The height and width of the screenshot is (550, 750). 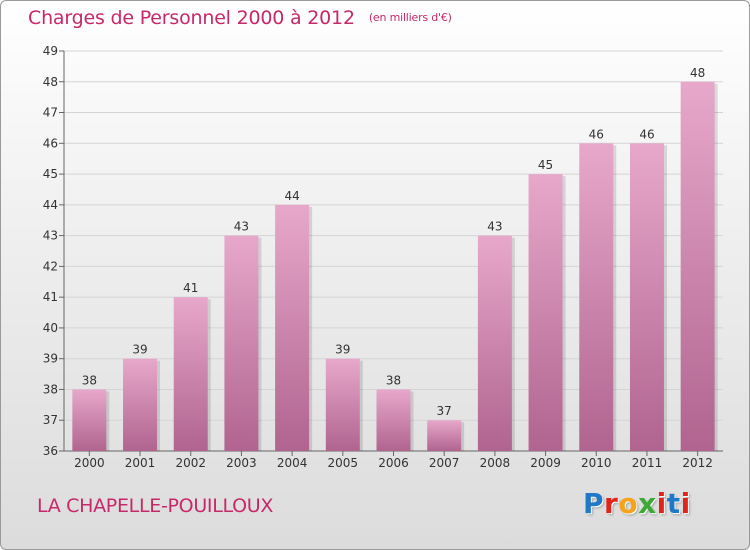 I want to click on x-tick-label: 2010, so click(x=596, y=463).